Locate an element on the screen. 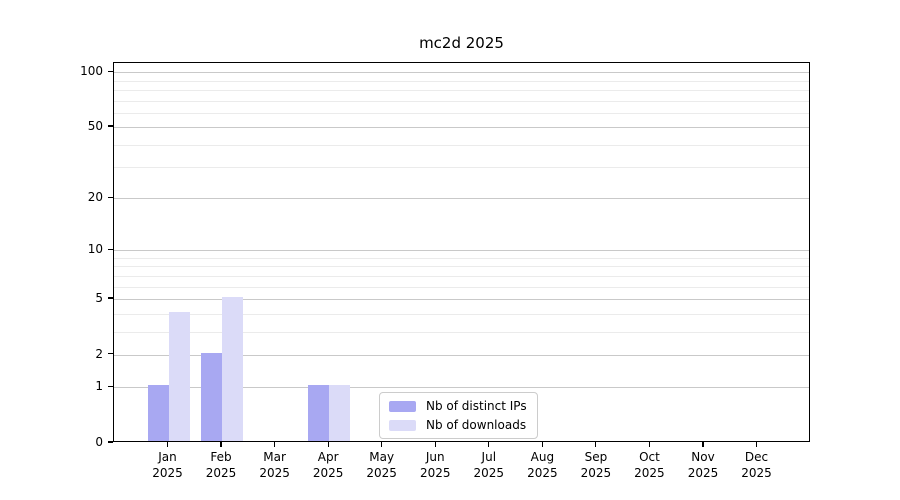 The image size is (900, 500). x-tick-label: Jul 2025 is located at coordinates (489, 465).